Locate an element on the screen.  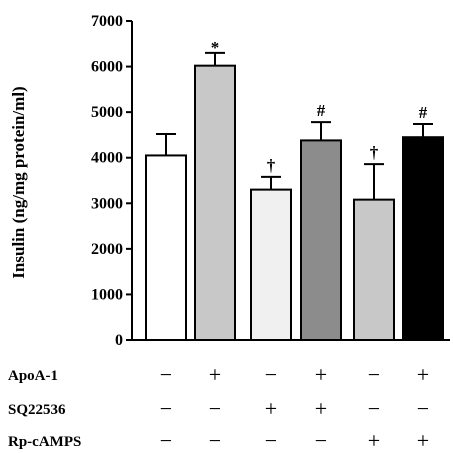
y-axis-label: Insulin (ng/mg protein/ml) is located at coordinates (18, 182).